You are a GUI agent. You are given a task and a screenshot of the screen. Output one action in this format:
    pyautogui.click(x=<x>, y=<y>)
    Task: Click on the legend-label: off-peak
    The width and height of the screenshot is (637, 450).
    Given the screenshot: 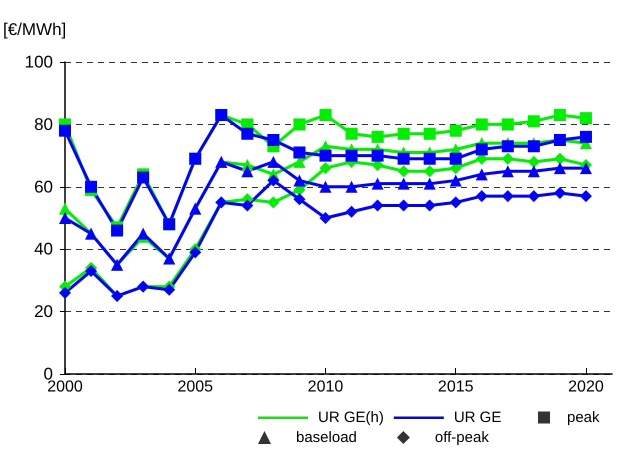 What is the action you would take?
    pyautogui.click(x=462, y=437)
    